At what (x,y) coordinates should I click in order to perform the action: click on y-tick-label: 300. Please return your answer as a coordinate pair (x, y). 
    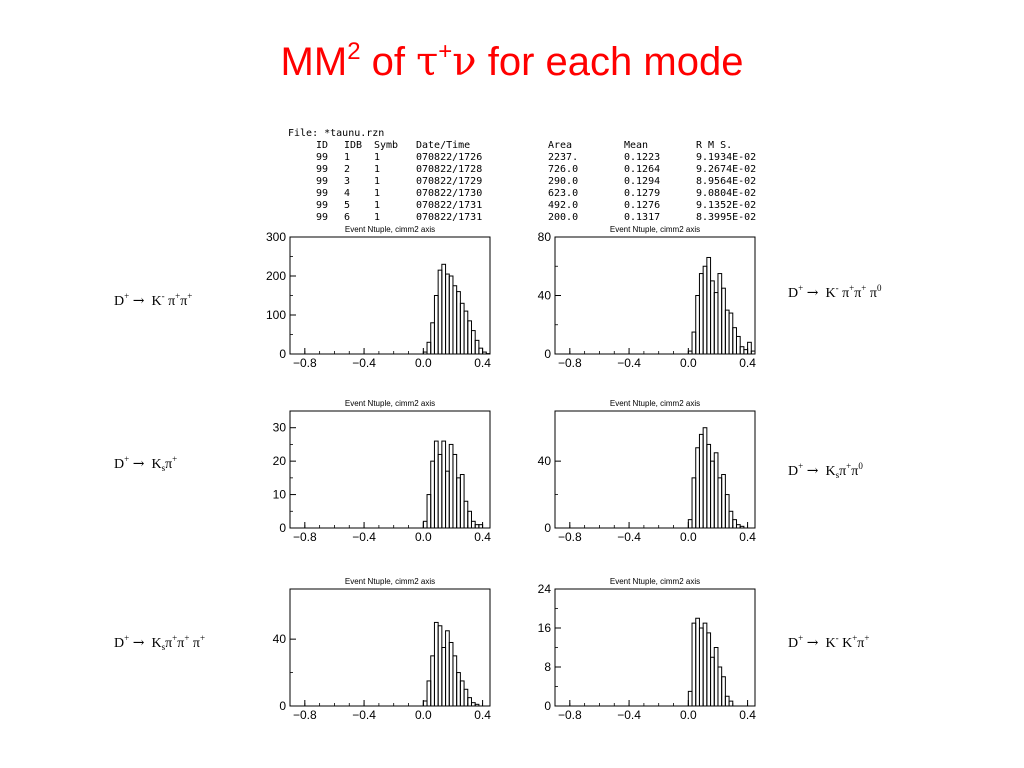
    Looking at the image, I should click on (276, 237).